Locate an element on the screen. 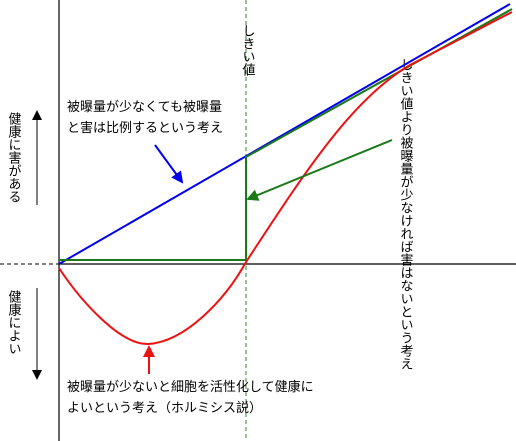  harmful-axis-label: 健康に害がある is located at coordinates (14, 157).